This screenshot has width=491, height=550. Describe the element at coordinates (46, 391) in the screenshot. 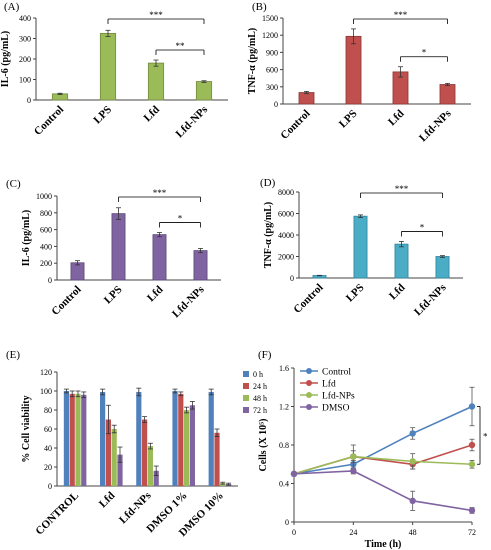

I see `y-tick-label: 100` at that location.